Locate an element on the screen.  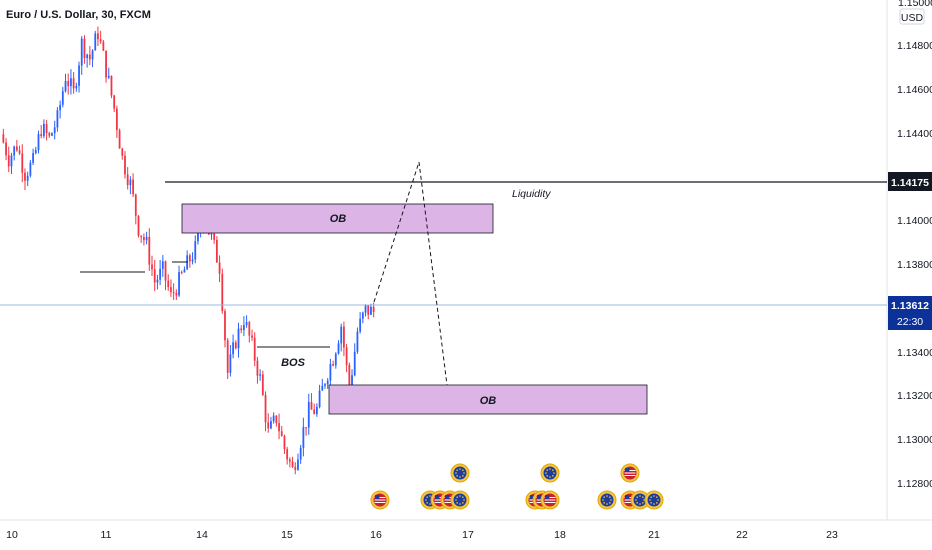
current-price-value: 1.13612 is located at coordinates (910, 306).